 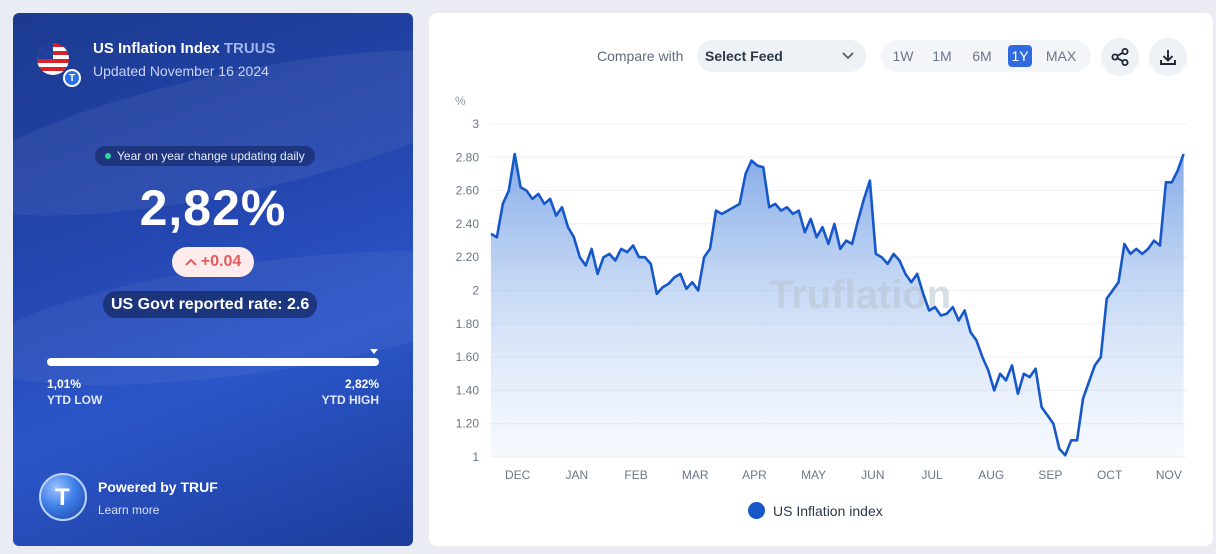 I want to click on x-tick-label: APR, so click(x=754, y=475).